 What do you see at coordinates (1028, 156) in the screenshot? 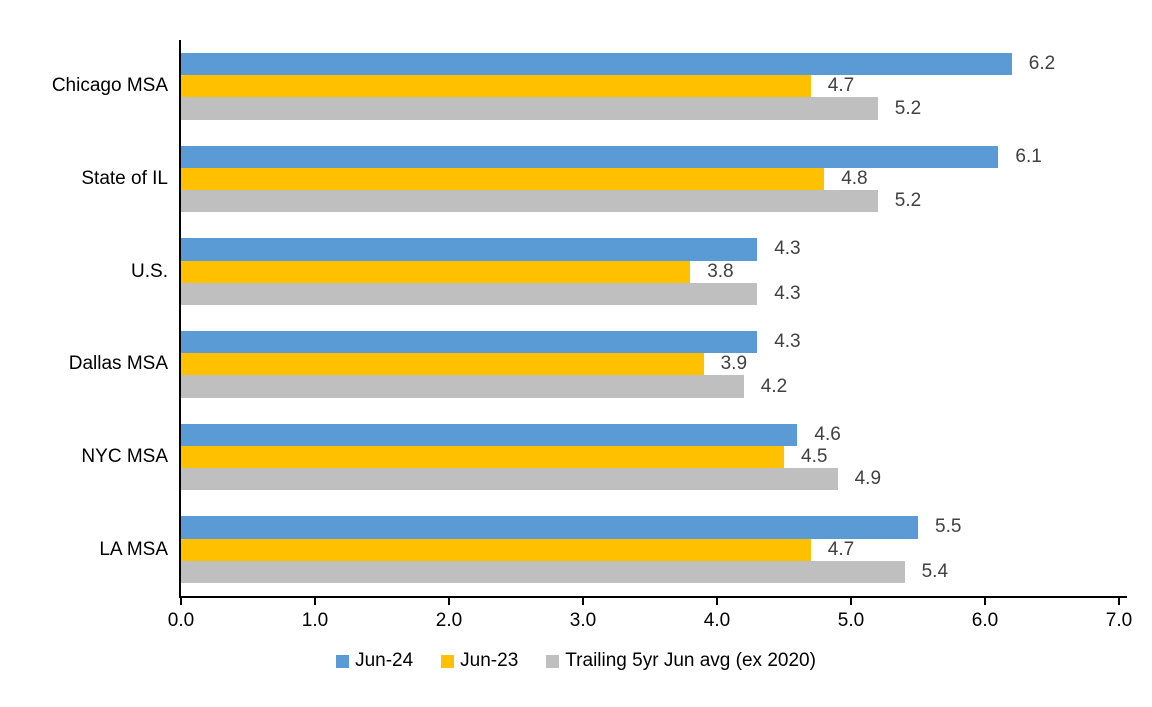
I see `bar-value-label: 6.1` at bounding box center [1028, 156].